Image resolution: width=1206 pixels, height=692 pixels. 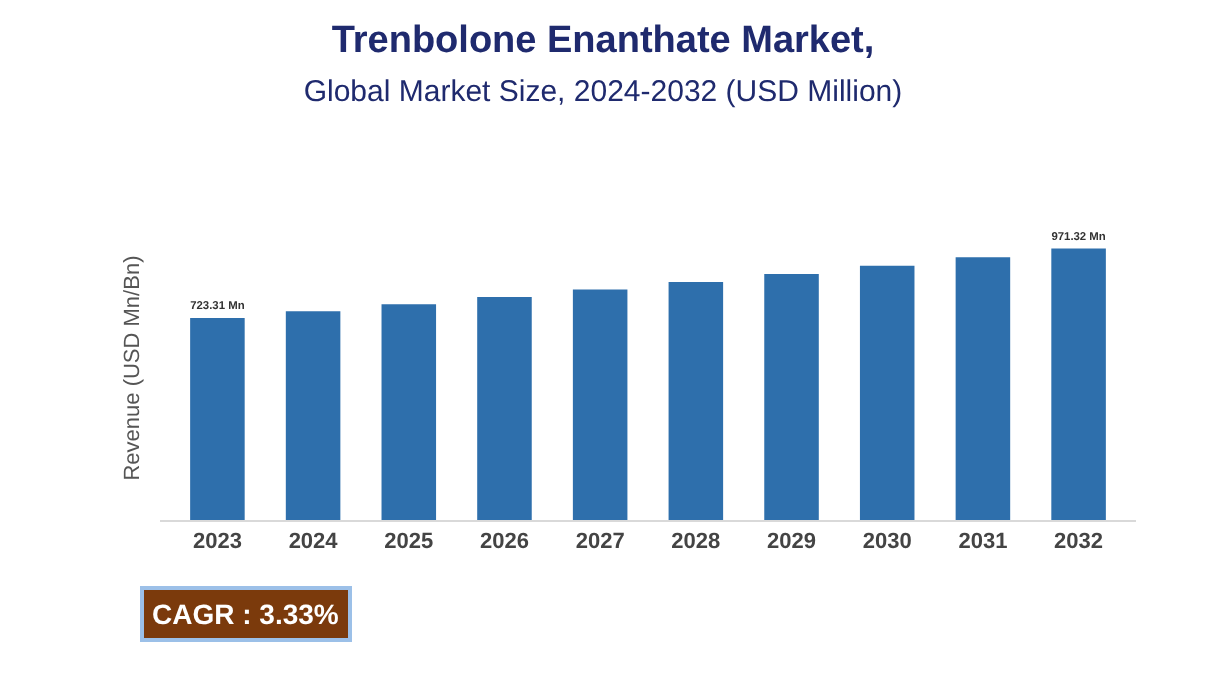 What do you see at coordinates (696, 542) in the screenshot?
I see `x-tick-label: 2028` at bounding box center [696, 542].